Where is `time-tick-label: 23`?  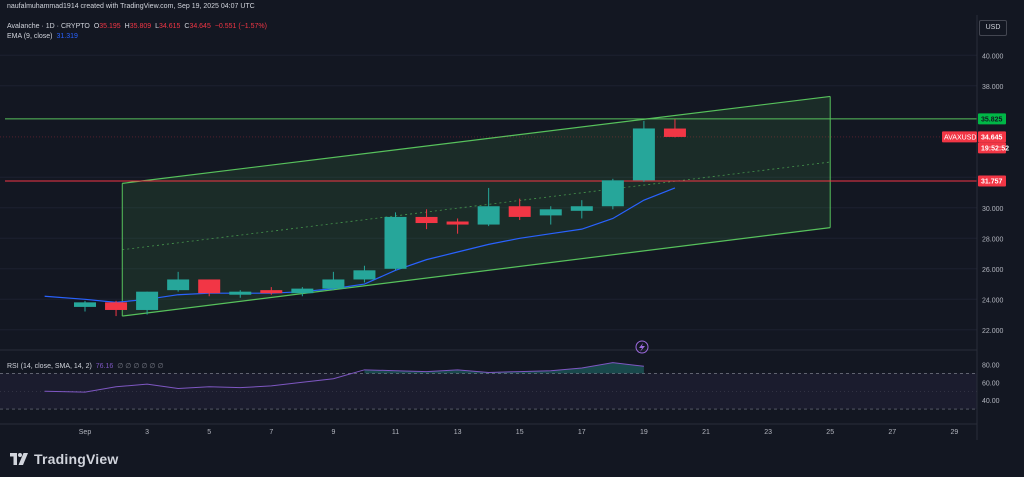 time-tick-label: 23 is located at coordinates (768, 432).